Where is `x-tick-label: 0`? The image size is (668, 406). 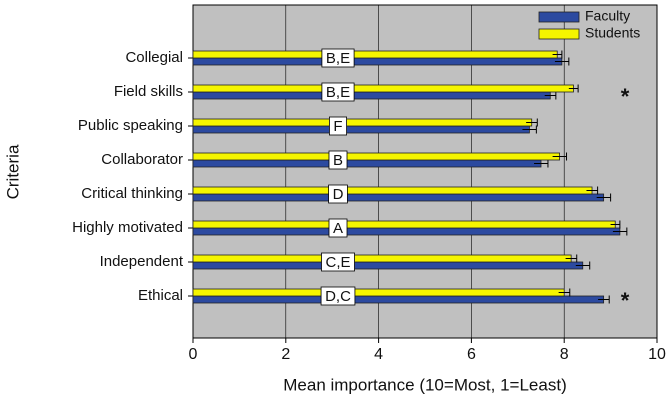
x-tick-label: 0 is located at coordinates (193, 354).